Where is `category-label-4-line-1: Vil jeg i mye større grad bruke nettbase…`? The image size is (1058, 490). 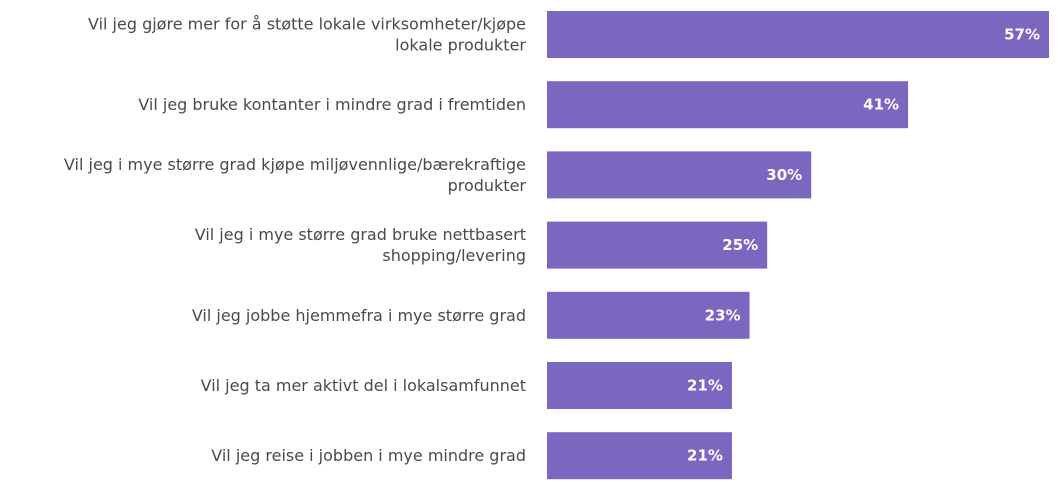 category-label-4-line-1: Vil jeg i mye større grad bruke nettbase… is located at coordinates (360, 234).